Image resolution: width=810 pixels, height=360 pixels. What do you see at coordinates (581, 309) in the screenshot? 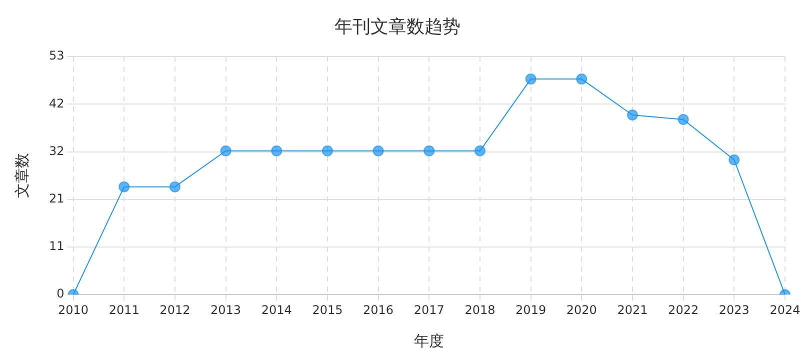
I see `x-tick-label: 2020` at bounding box center [581, 309].